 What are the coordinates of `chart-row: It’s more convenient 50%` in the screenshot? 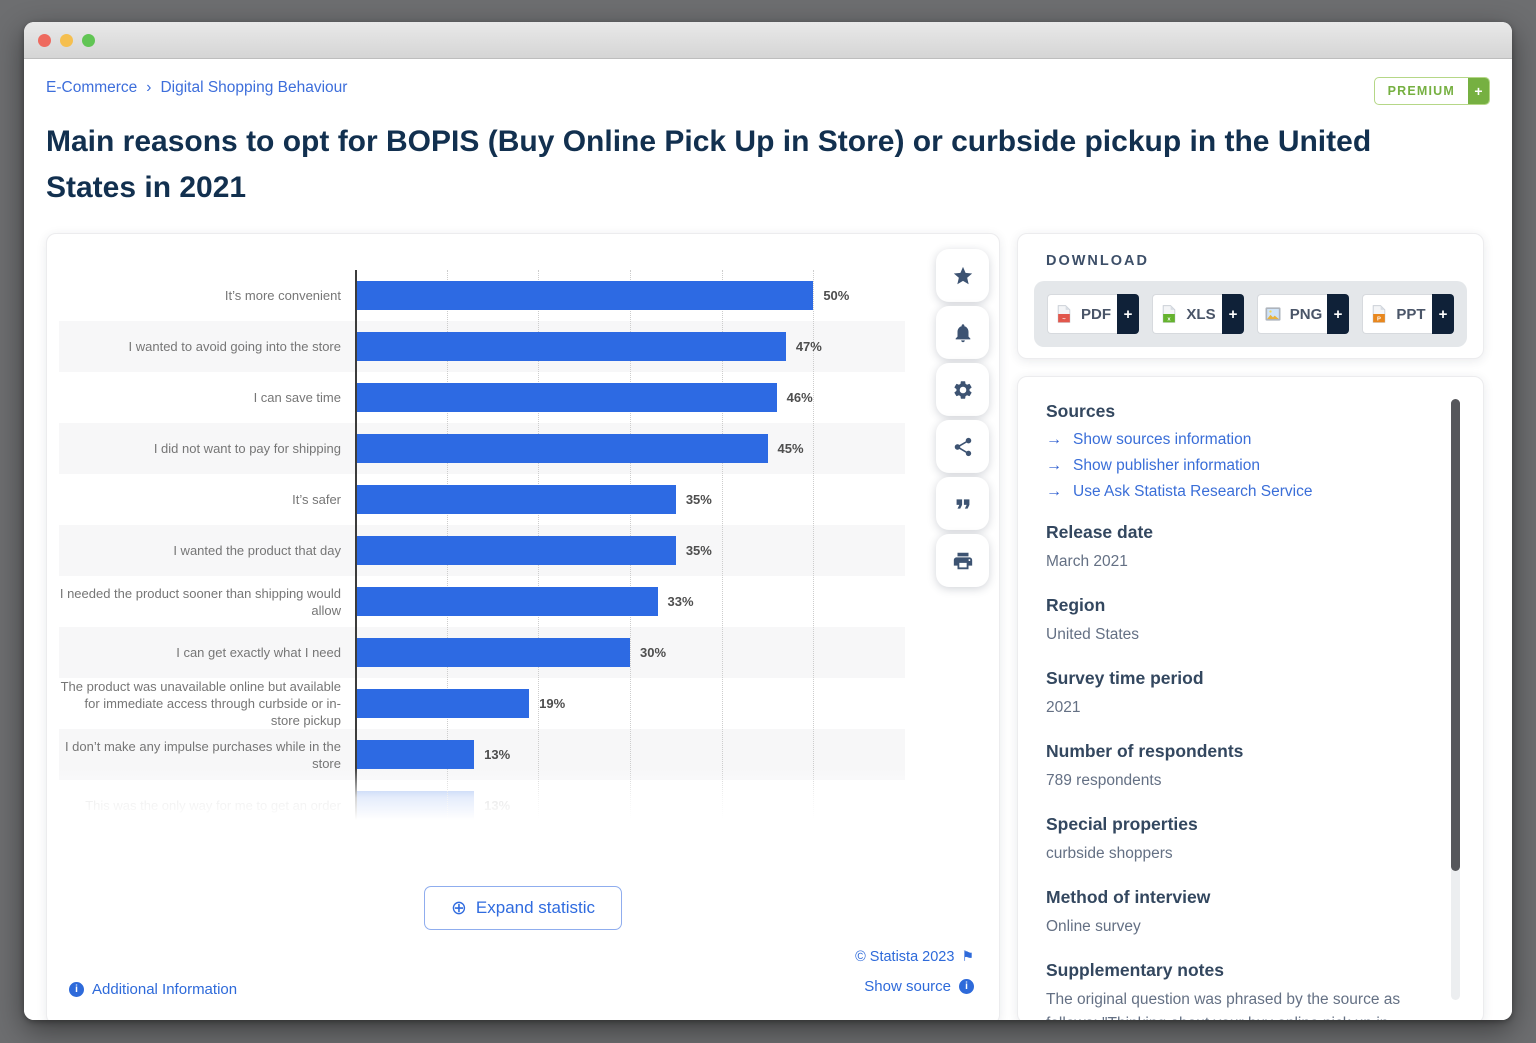 It's located at (482, 295).